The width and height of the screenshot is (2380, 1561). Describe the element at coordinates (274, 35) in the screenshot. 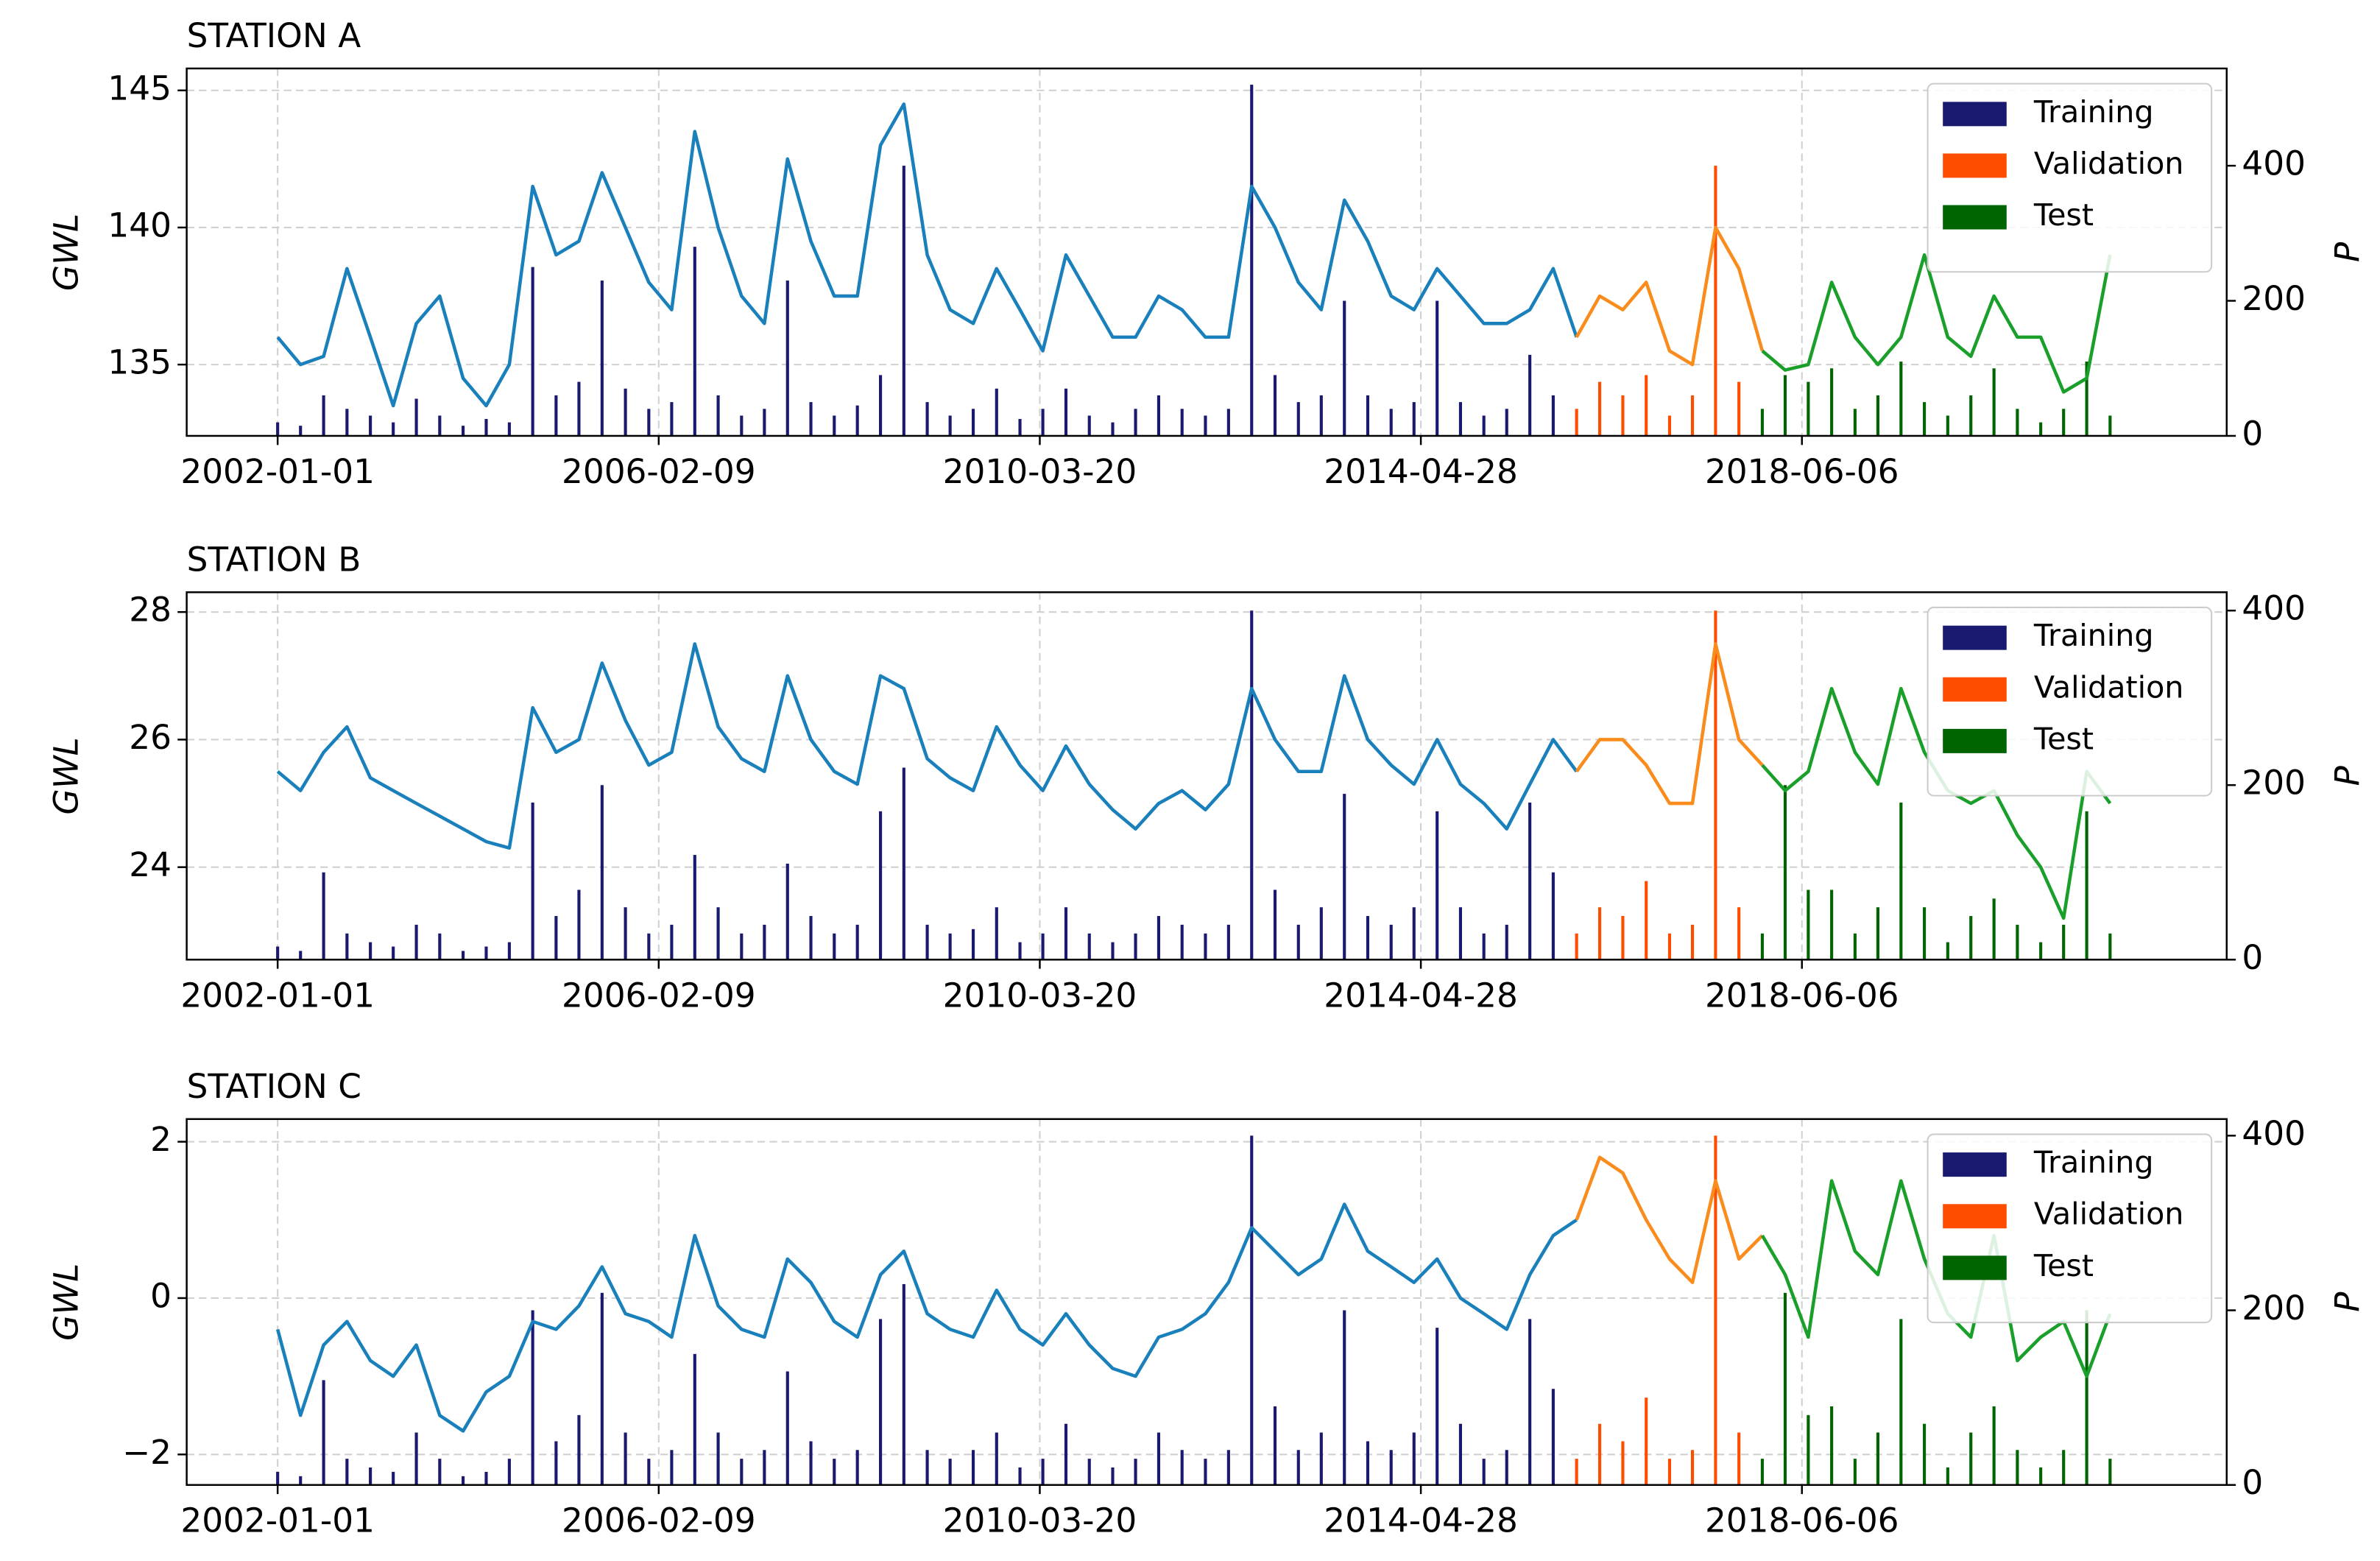

I see `panel-title: STATION A` at that location.